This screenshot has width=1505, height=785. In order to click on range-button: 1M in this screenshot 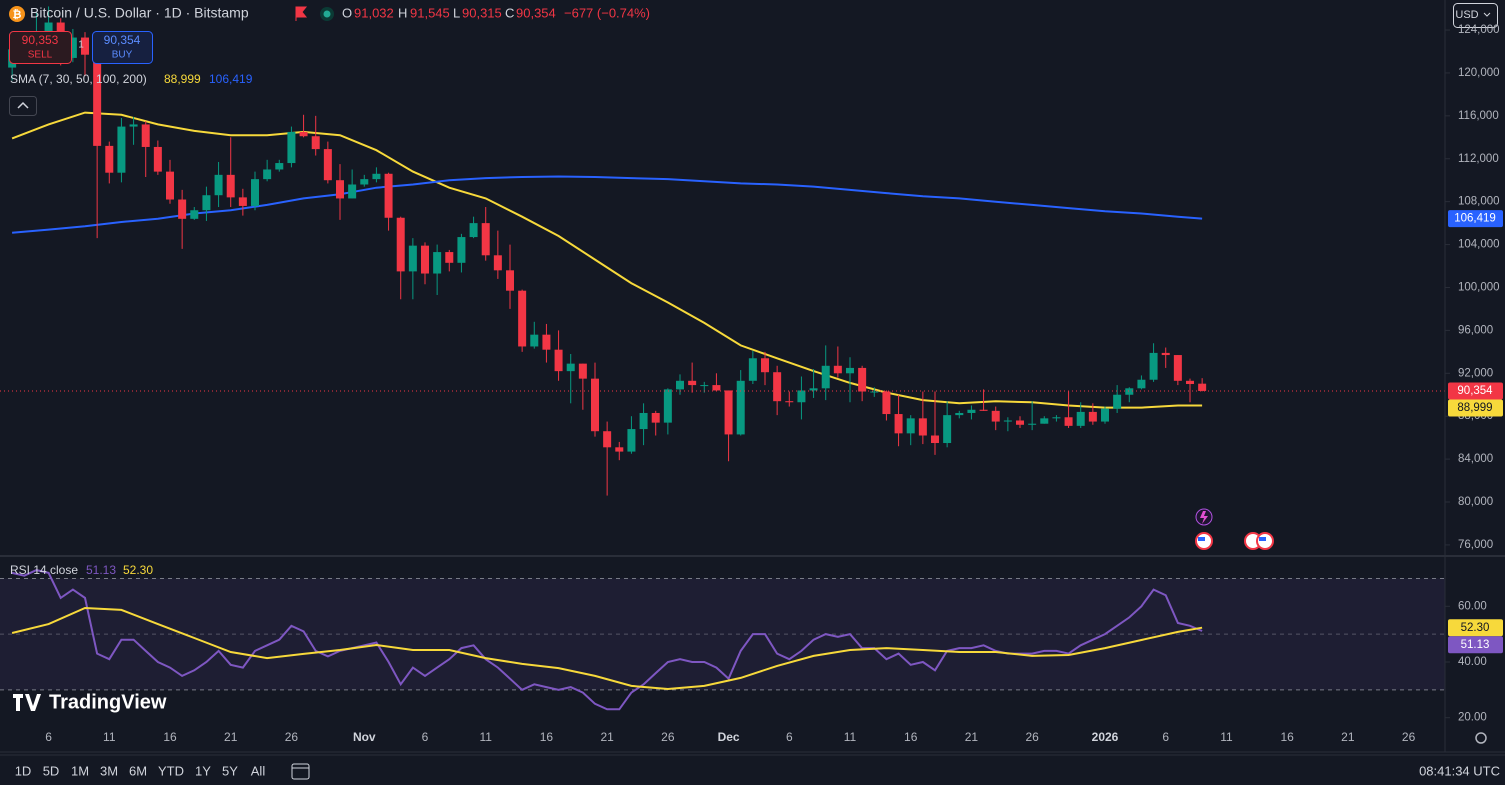, I will do `click(80, 770)`.